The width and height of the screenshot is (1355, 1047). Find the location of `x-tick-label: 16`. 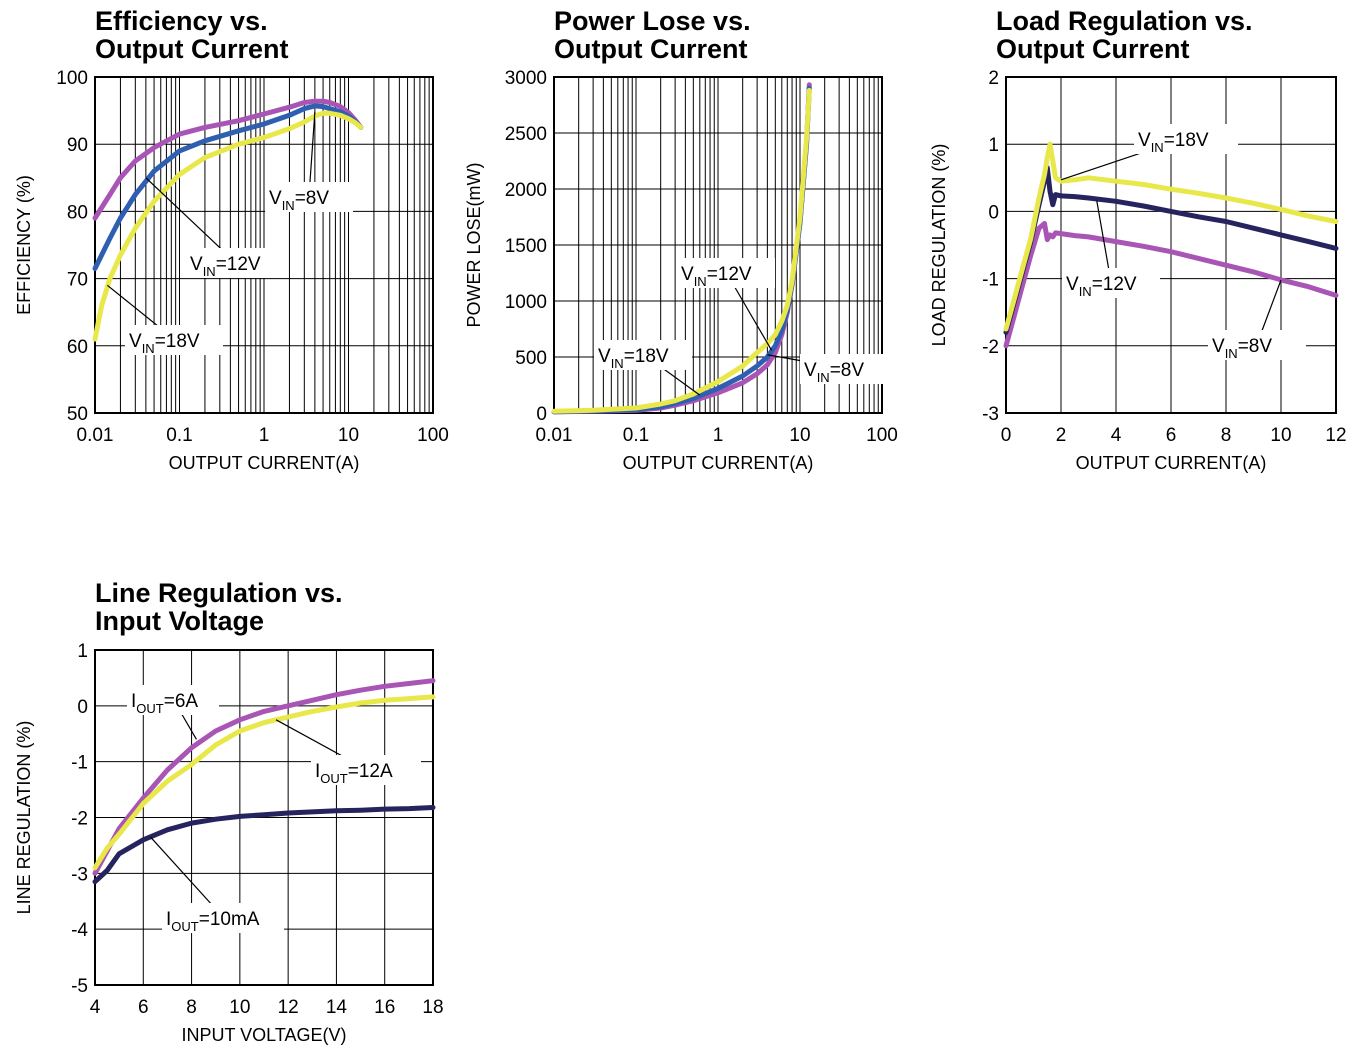

x-tick-label: 16 is located at coordinates (384, 1007).